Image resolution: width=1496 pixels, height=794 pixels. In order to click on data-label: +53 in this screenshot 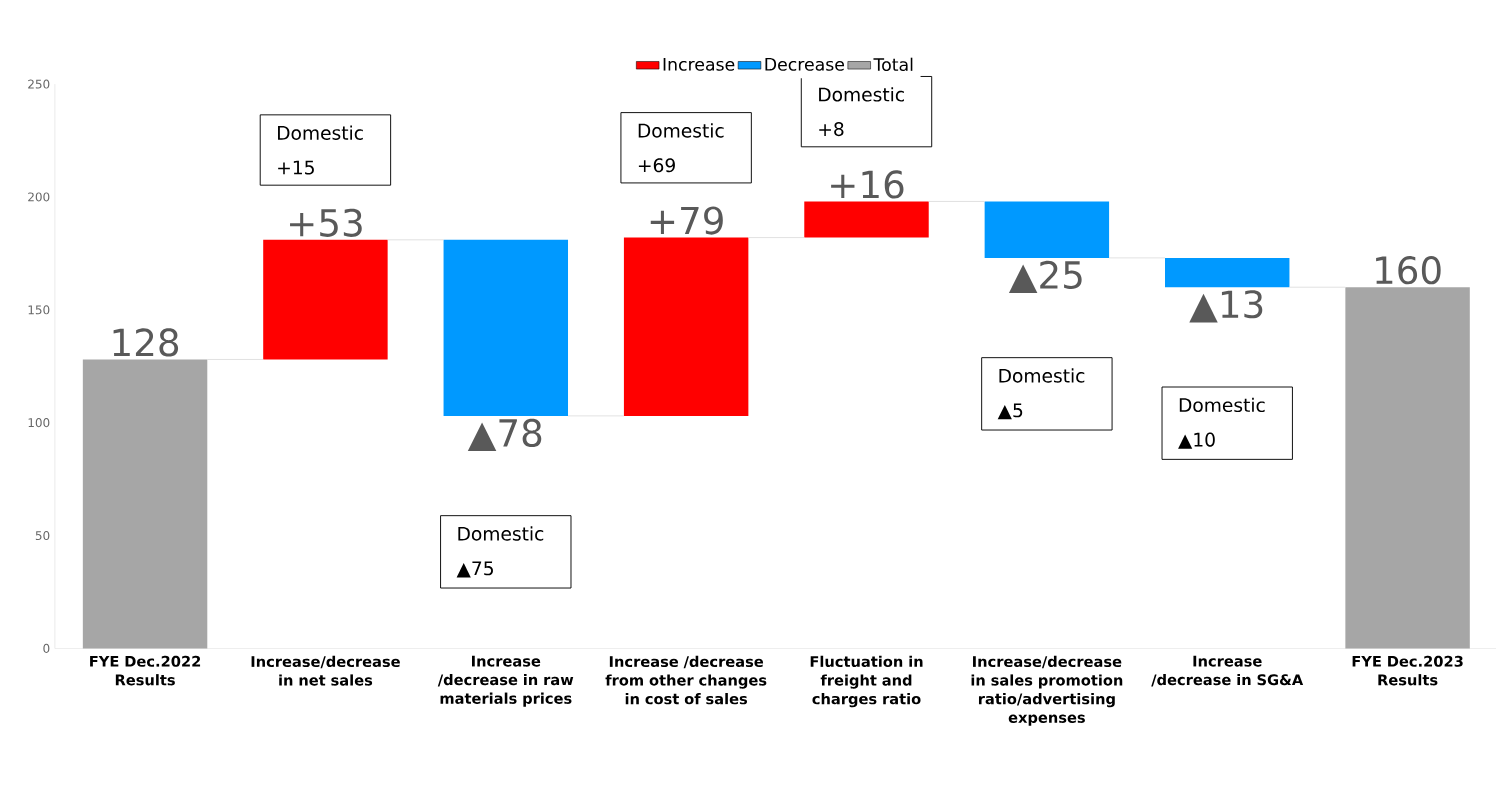, I will do `click(326, 222)`.